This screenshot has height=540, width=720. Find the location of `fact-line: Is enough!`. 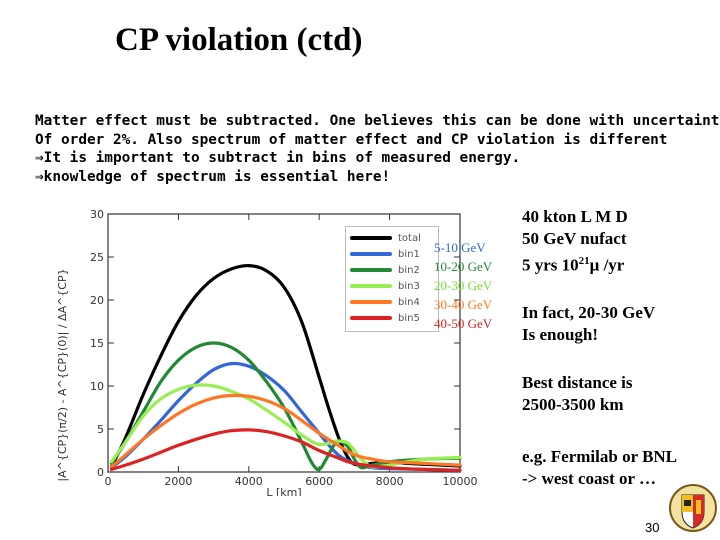

fact-line: Is enough! is located at coordinates (560, 334).